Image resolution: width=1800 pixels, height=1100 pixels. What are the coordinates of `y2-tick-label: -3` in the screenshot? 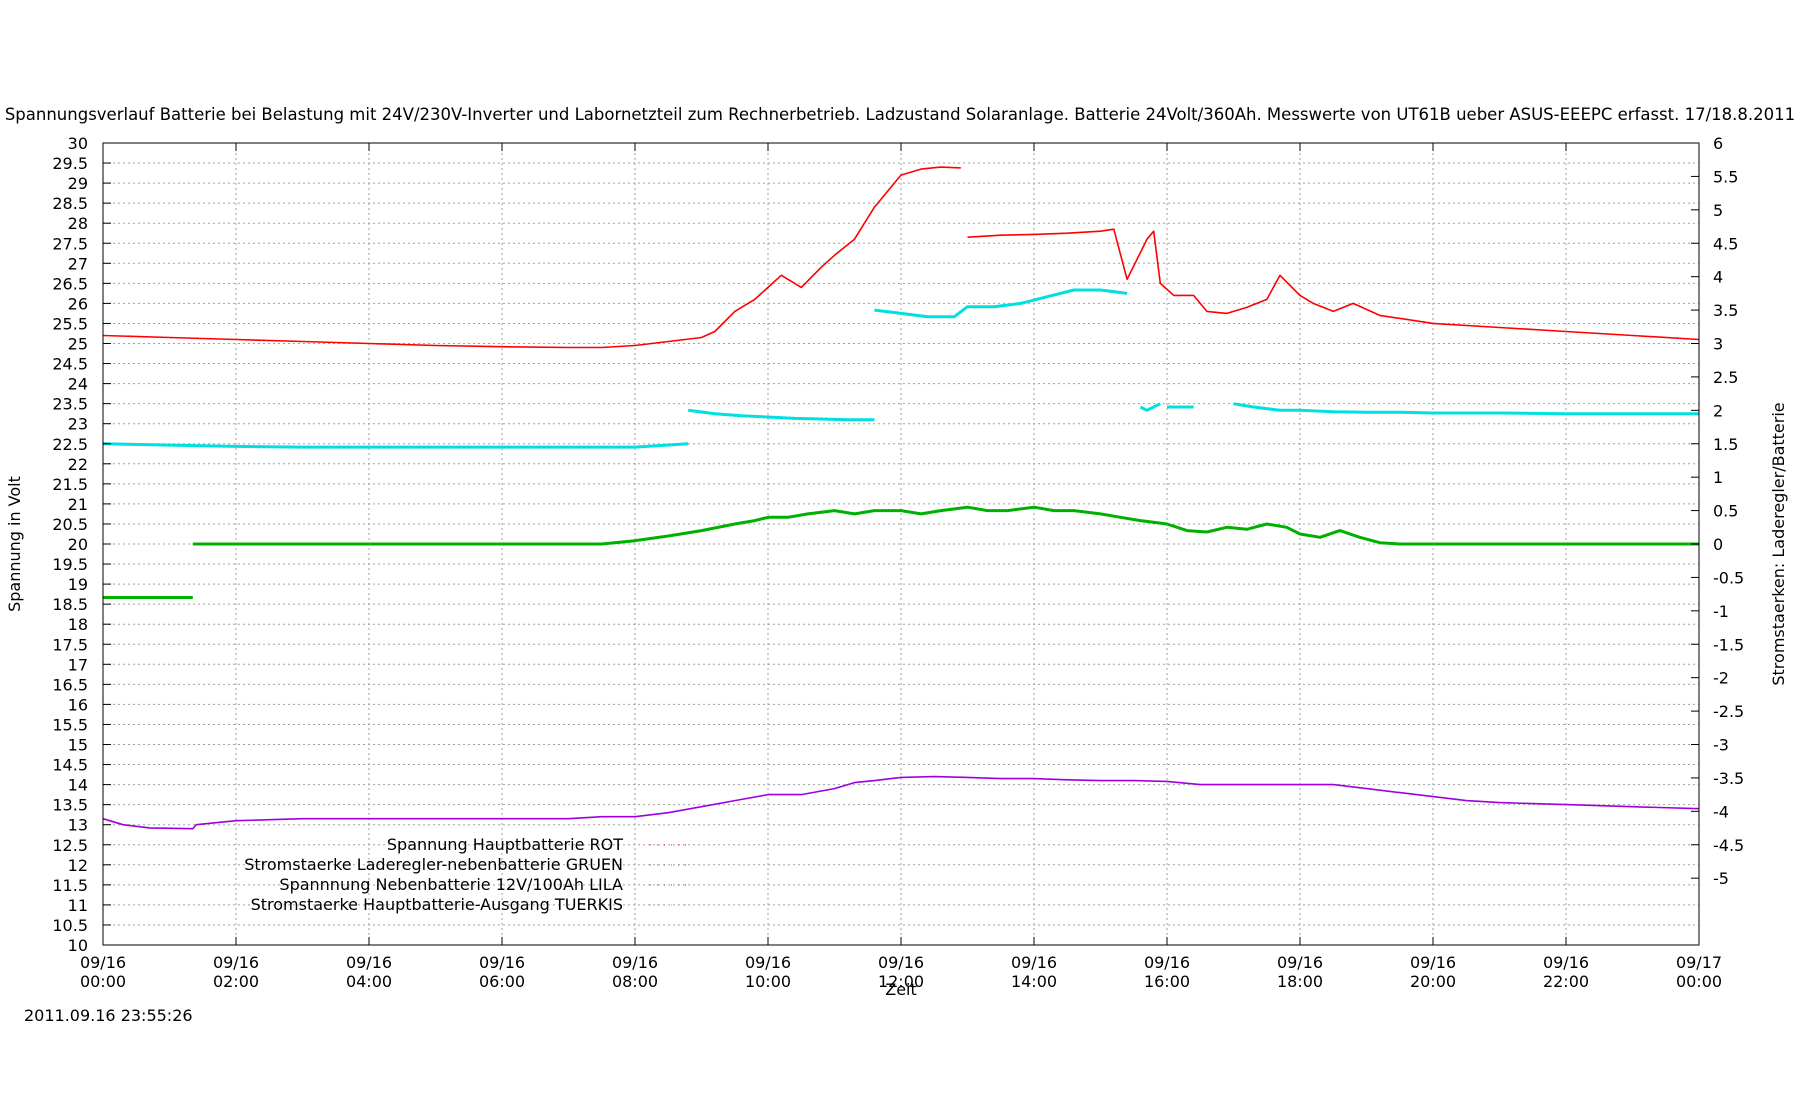 It's located at (1721, 745).